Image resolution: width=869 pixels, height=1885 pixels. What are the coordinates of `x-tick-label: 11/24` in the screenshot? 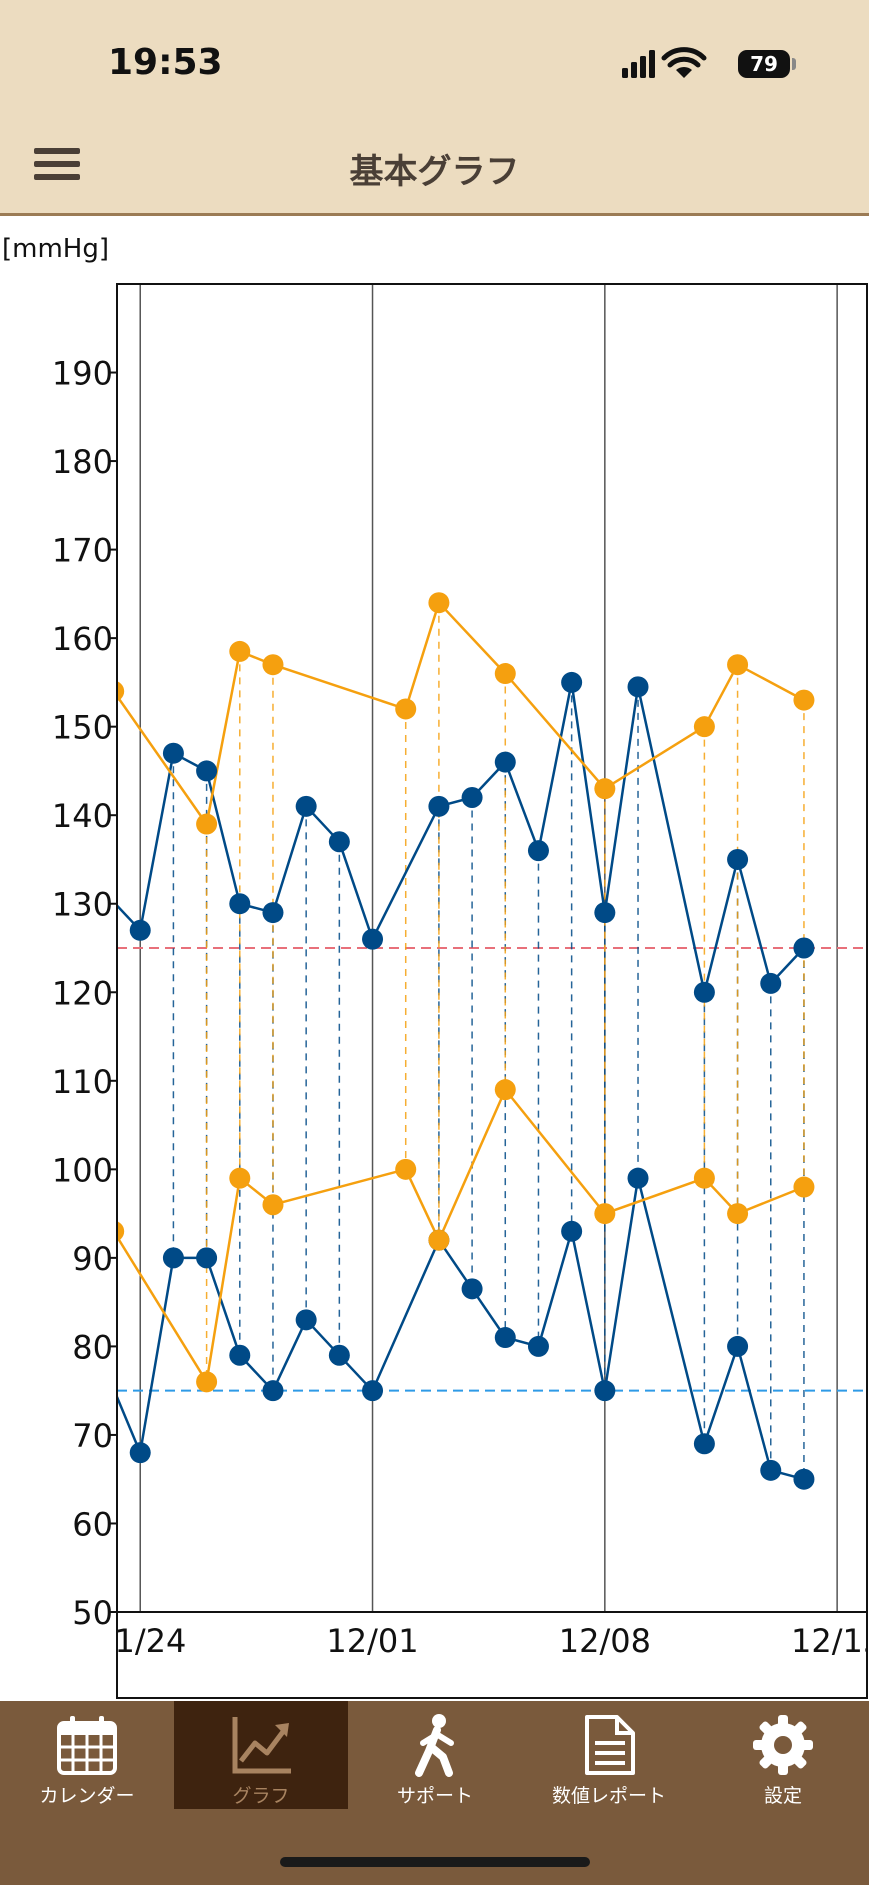 It's located at (140, 1641).